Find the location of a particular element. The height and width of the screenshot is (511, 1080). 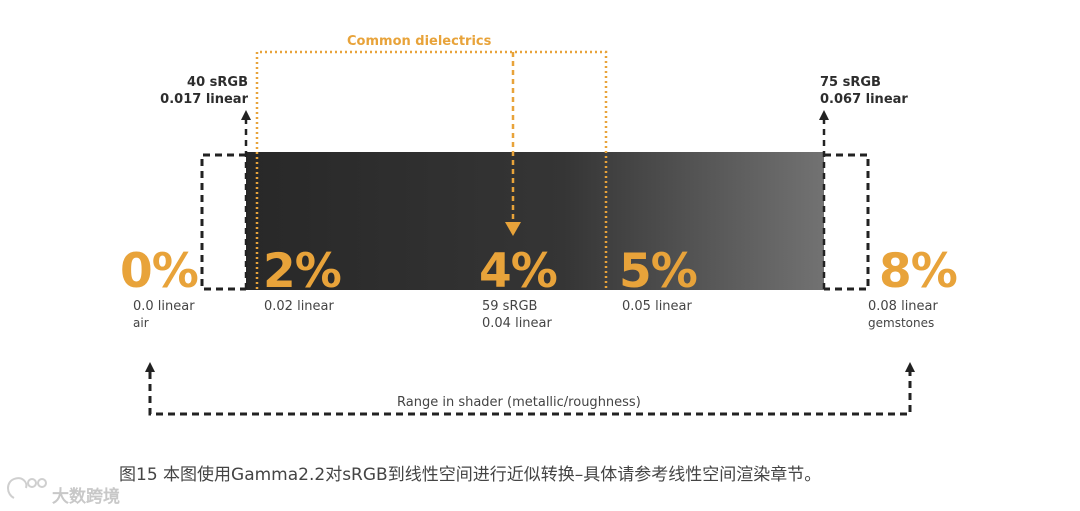

marker-4-line2: 0.04 linear is located at coordinates (517, 323).